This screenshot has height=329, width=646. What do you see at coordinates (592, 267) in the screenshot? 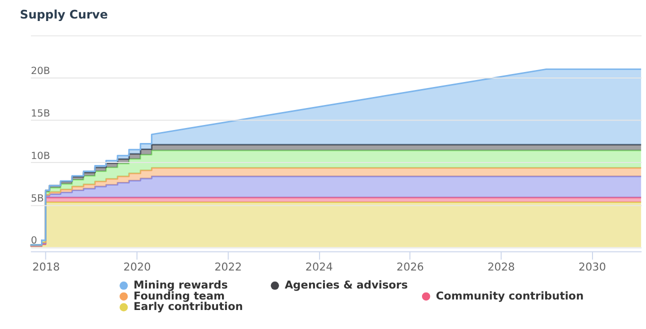
I see `x-tick-label: 2030` at bounding box center [592, 267].